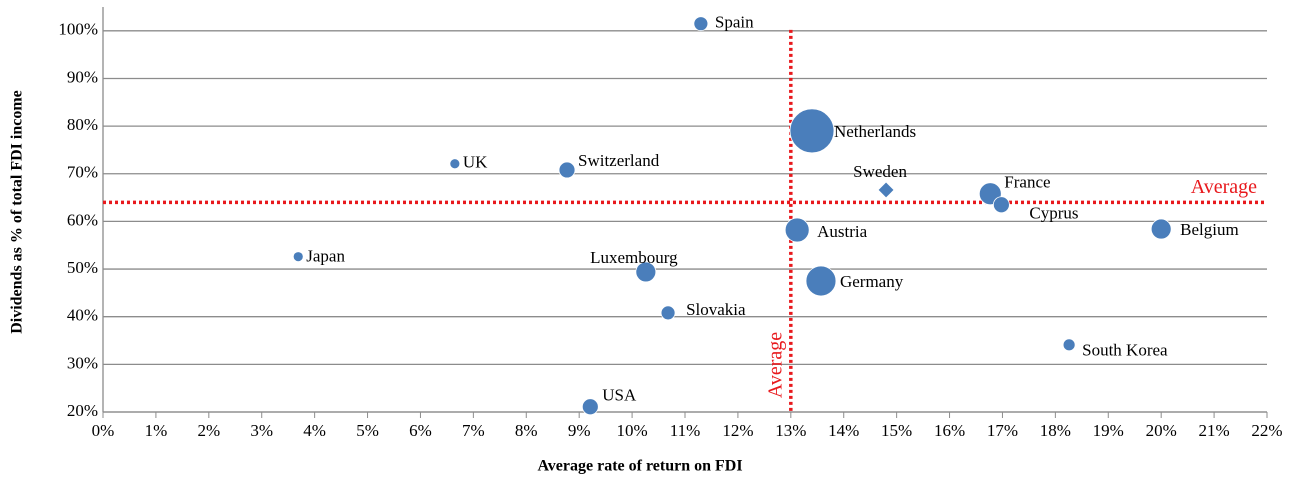 The height and width of the screenshot is (483, 1300). I want to click on y-tick-label: 60%, so click(82, 219).